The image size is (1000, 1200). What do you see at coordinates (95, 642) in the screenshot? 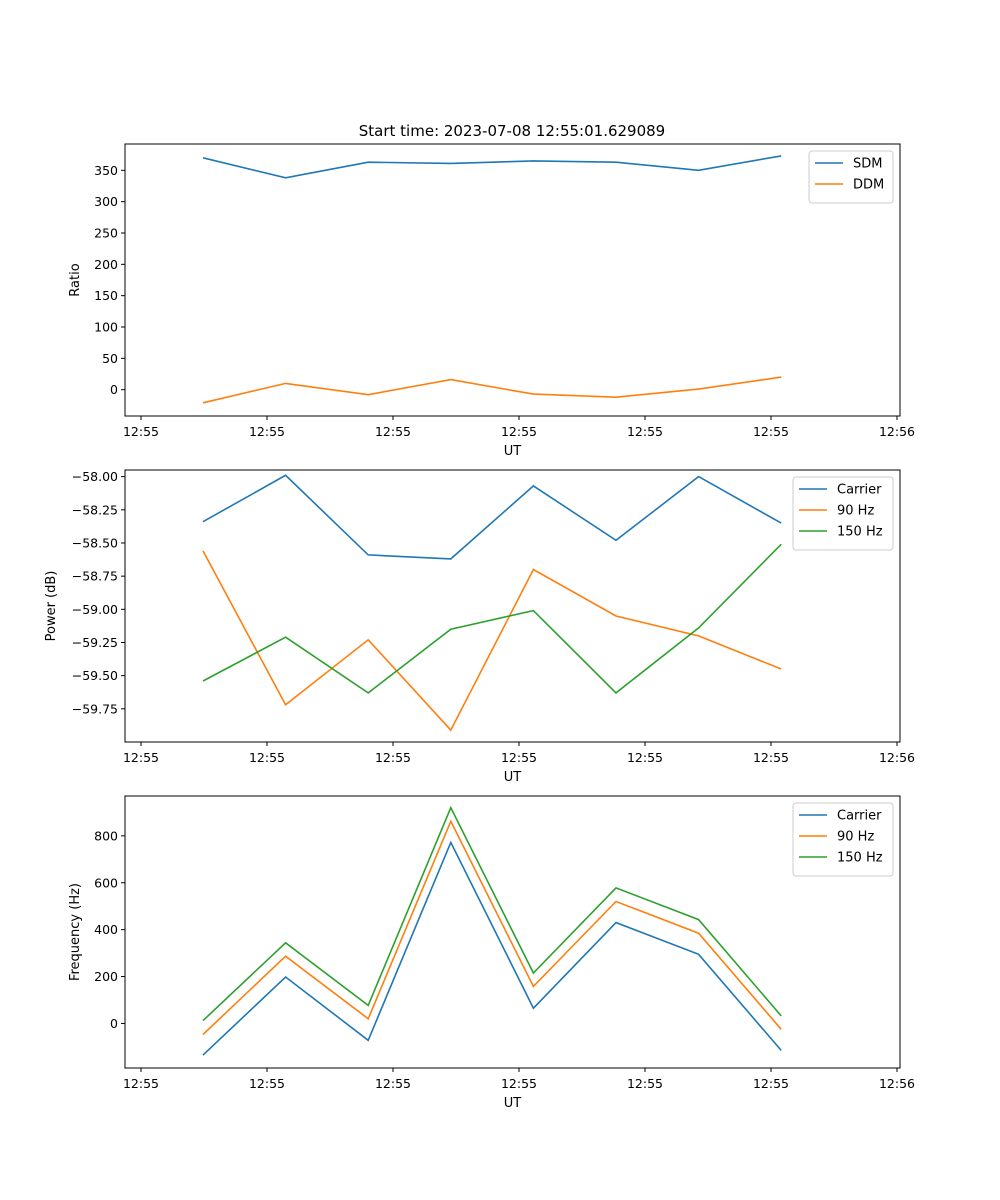
I see `y-tick-label: −59.25` at bounding box center [95, 642].